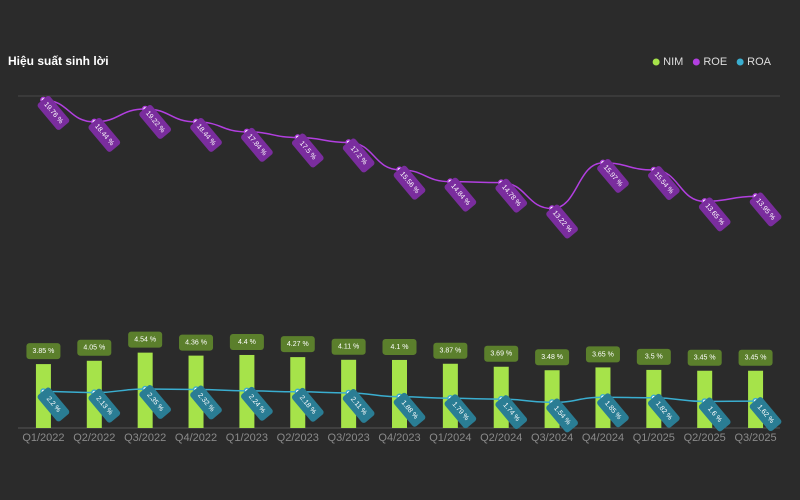  I want to click on value-label: 1.6 %, so click(714, 414).